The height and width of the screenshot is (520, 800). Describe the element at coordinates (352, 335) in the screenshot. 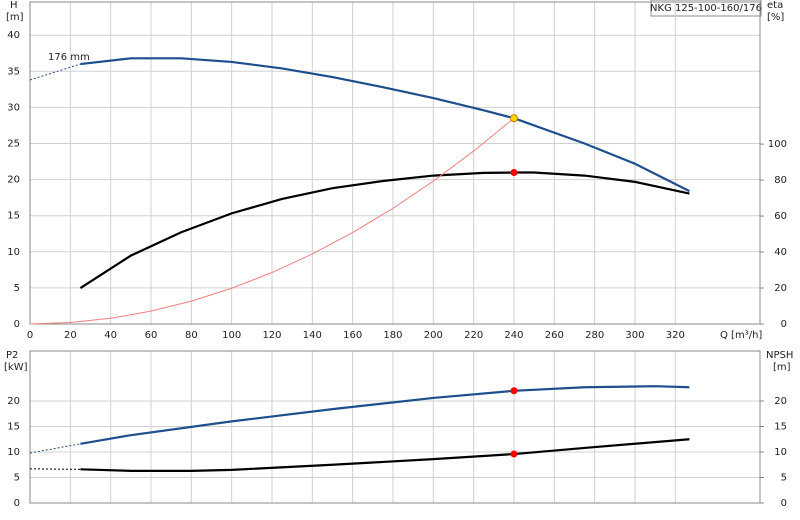

I see `x-tick-label: 160` at that location.